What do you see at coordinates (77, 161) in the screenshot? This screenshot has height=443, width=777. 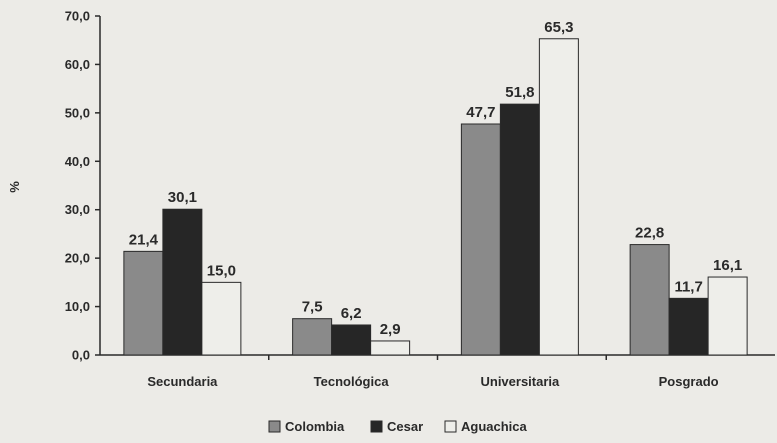 I see `y-tick-label: 40,0` at bounding box center [77, 161].